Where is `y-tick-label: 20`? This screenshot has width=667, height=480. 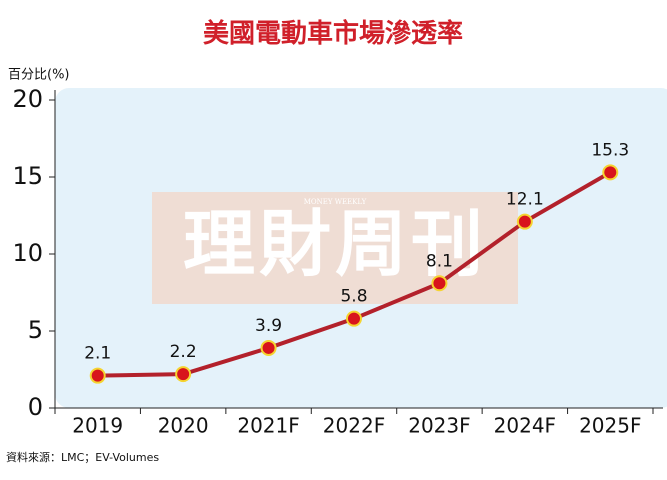 y-tick-label: 20 is located at coordinates (27, 99).